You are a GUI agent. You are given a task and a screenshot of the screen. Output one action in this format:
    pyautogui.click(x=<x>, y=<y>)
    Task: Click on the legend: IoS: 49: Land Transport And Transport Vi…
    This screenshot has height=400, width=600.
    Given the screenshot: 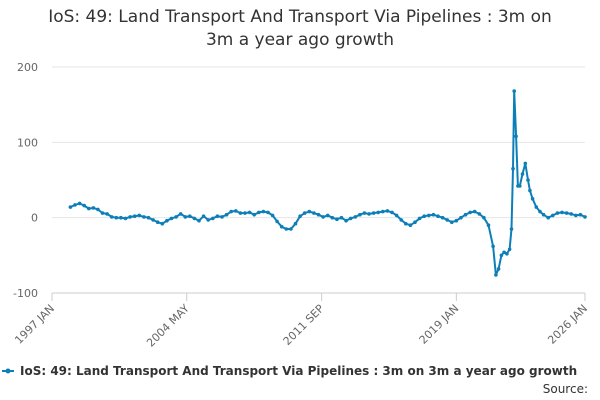 What is the action you would take?
    pyautogui.click(x=289, y=371)
    